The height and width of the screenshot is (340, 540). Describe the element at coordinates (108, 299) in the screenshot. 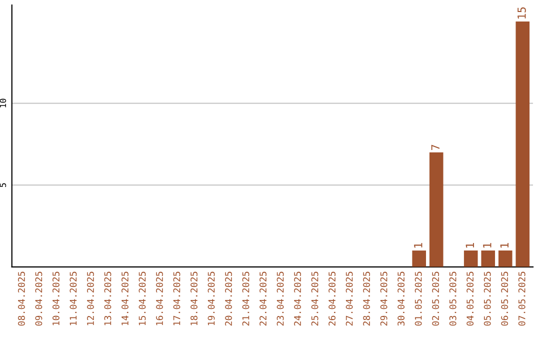

I see `x-tick-label: 13.04.2025` at that location.